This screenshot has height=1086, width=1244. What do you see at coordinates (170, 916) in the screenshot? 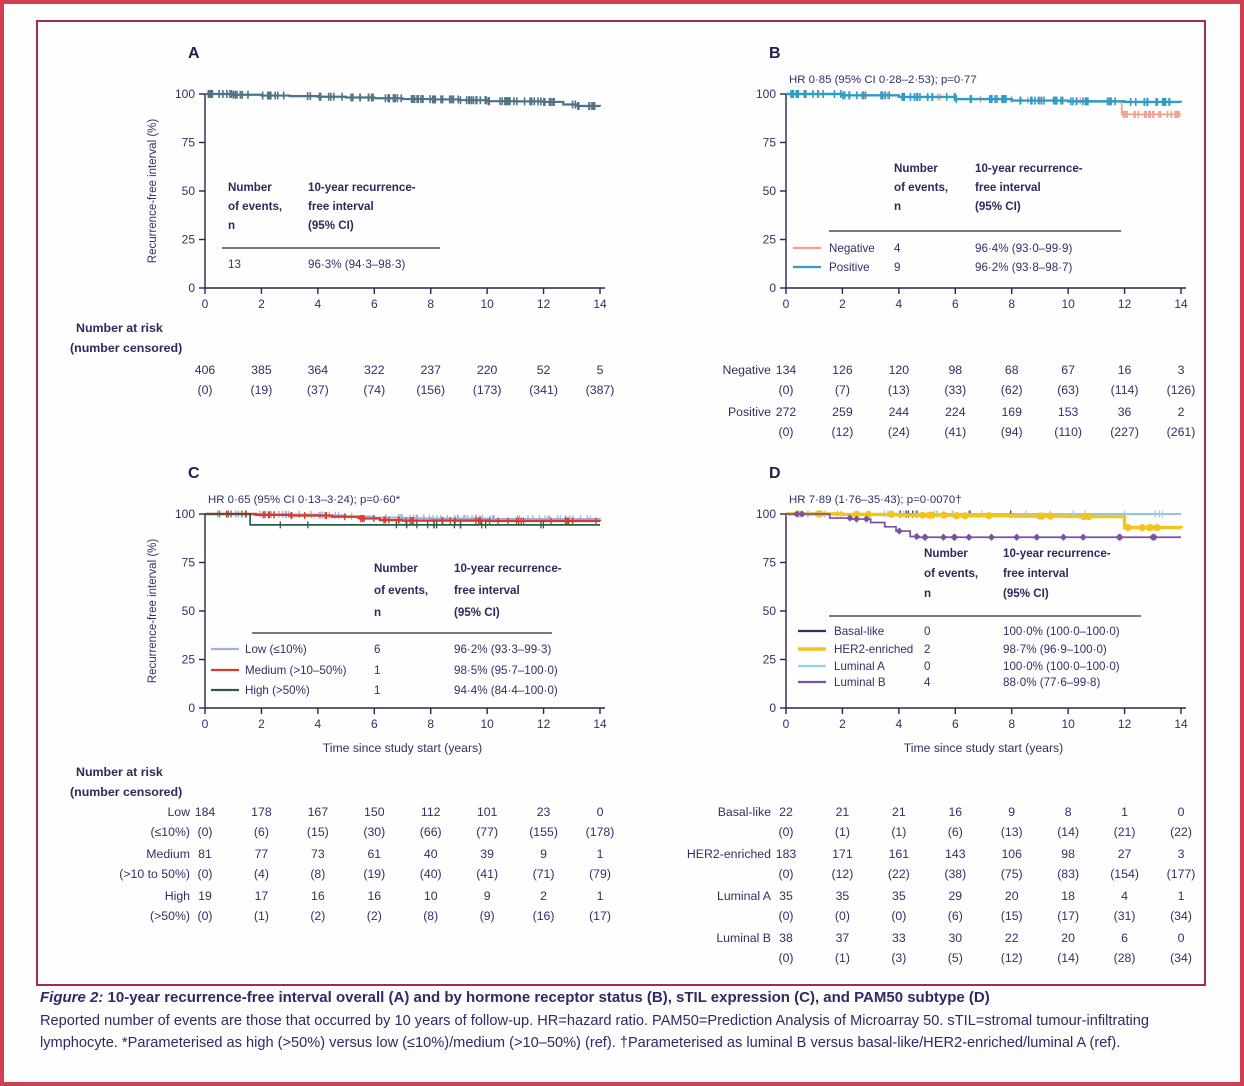
I see `svg-text: (>50%)` at bounding box center [170, 916].